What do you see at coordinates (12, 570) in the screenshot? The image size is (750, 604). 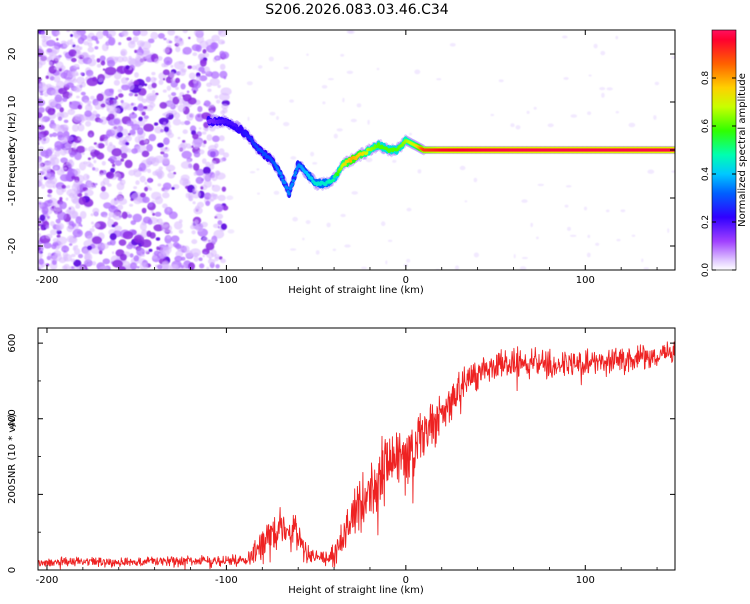 I see `bottom-y-tick-label: 0` at bounding box center [12, 570].